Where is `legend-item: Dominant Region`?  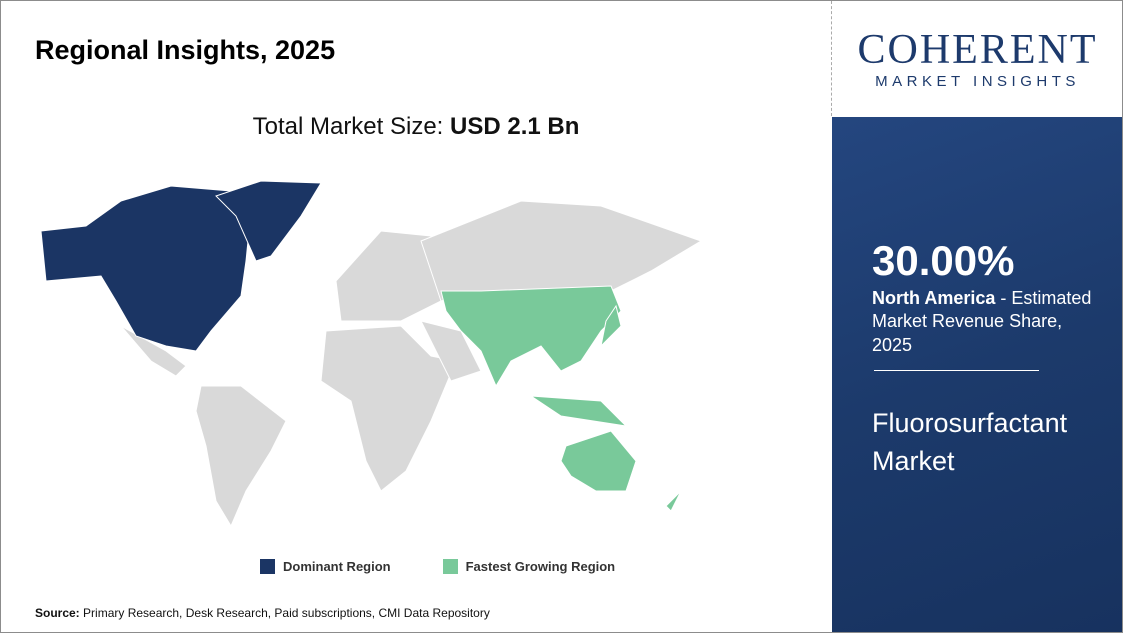
legend-item: Dominant Region is located at coordinates (325, 566).